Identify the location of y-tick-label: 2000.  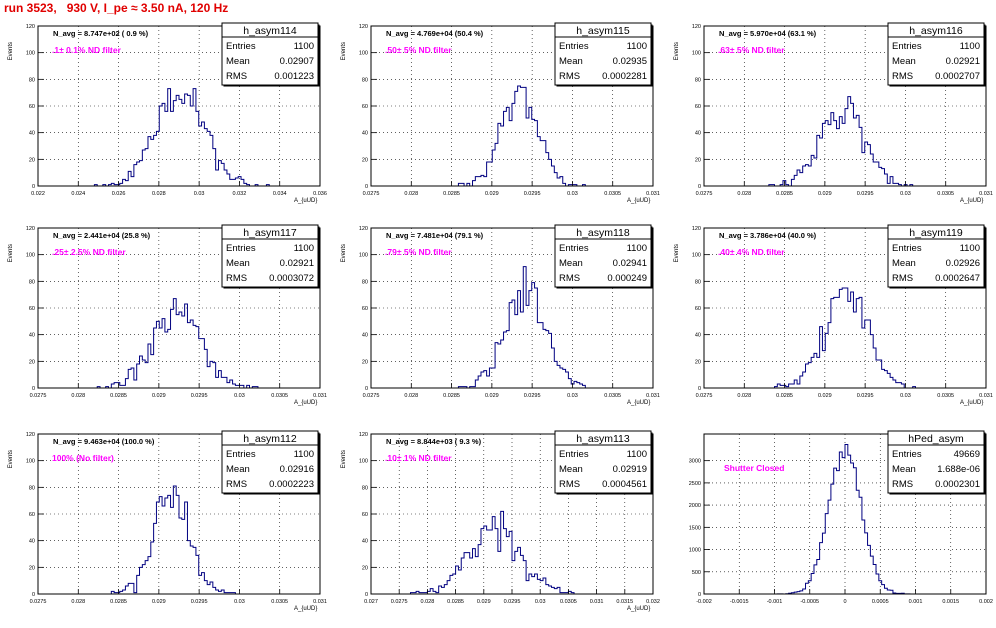
(695, 506).